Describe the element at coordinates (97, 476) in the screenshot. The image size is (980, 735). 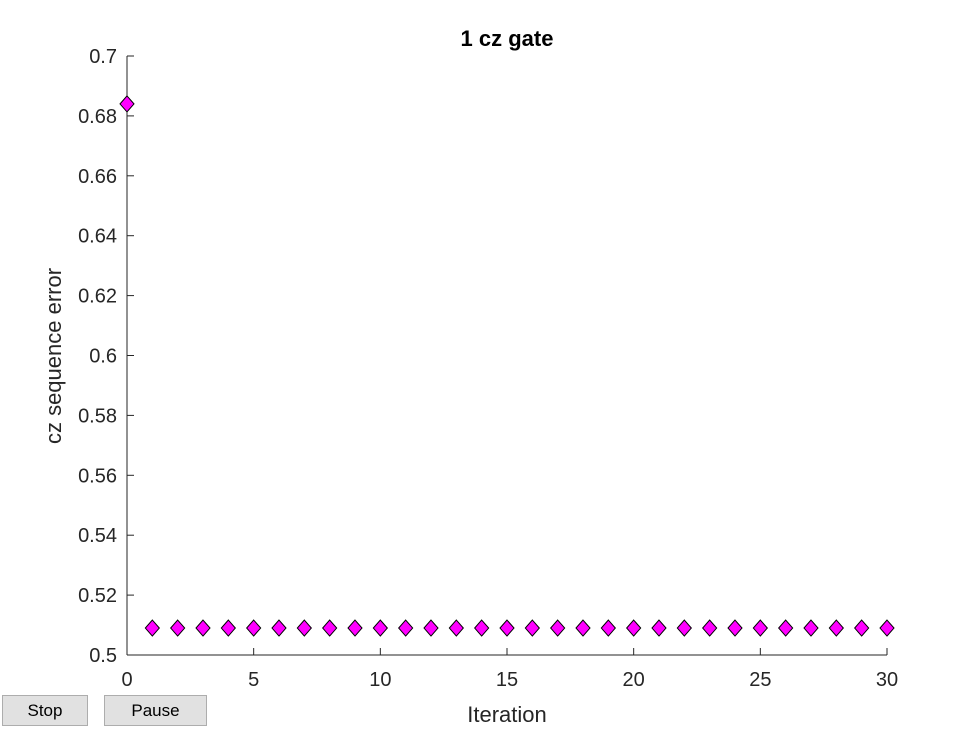
I see `y-tick-label: 0.56` at that location.